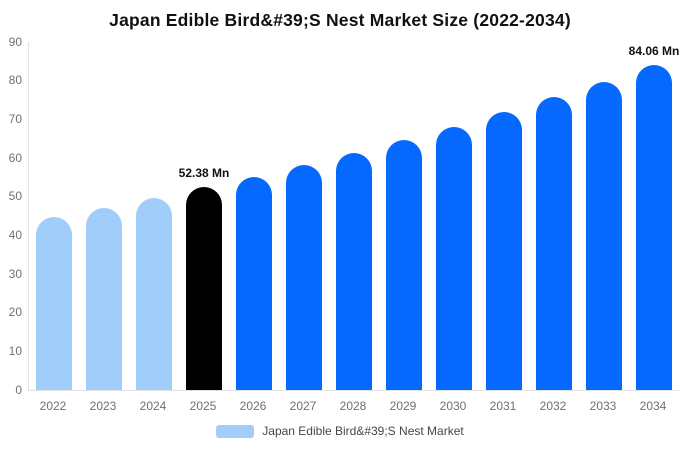 This screenshot has width=680, height=450. Describe the element at coordinates (18, 389) in the screenshot. I see `y-axis-label-0: 0` at that location.